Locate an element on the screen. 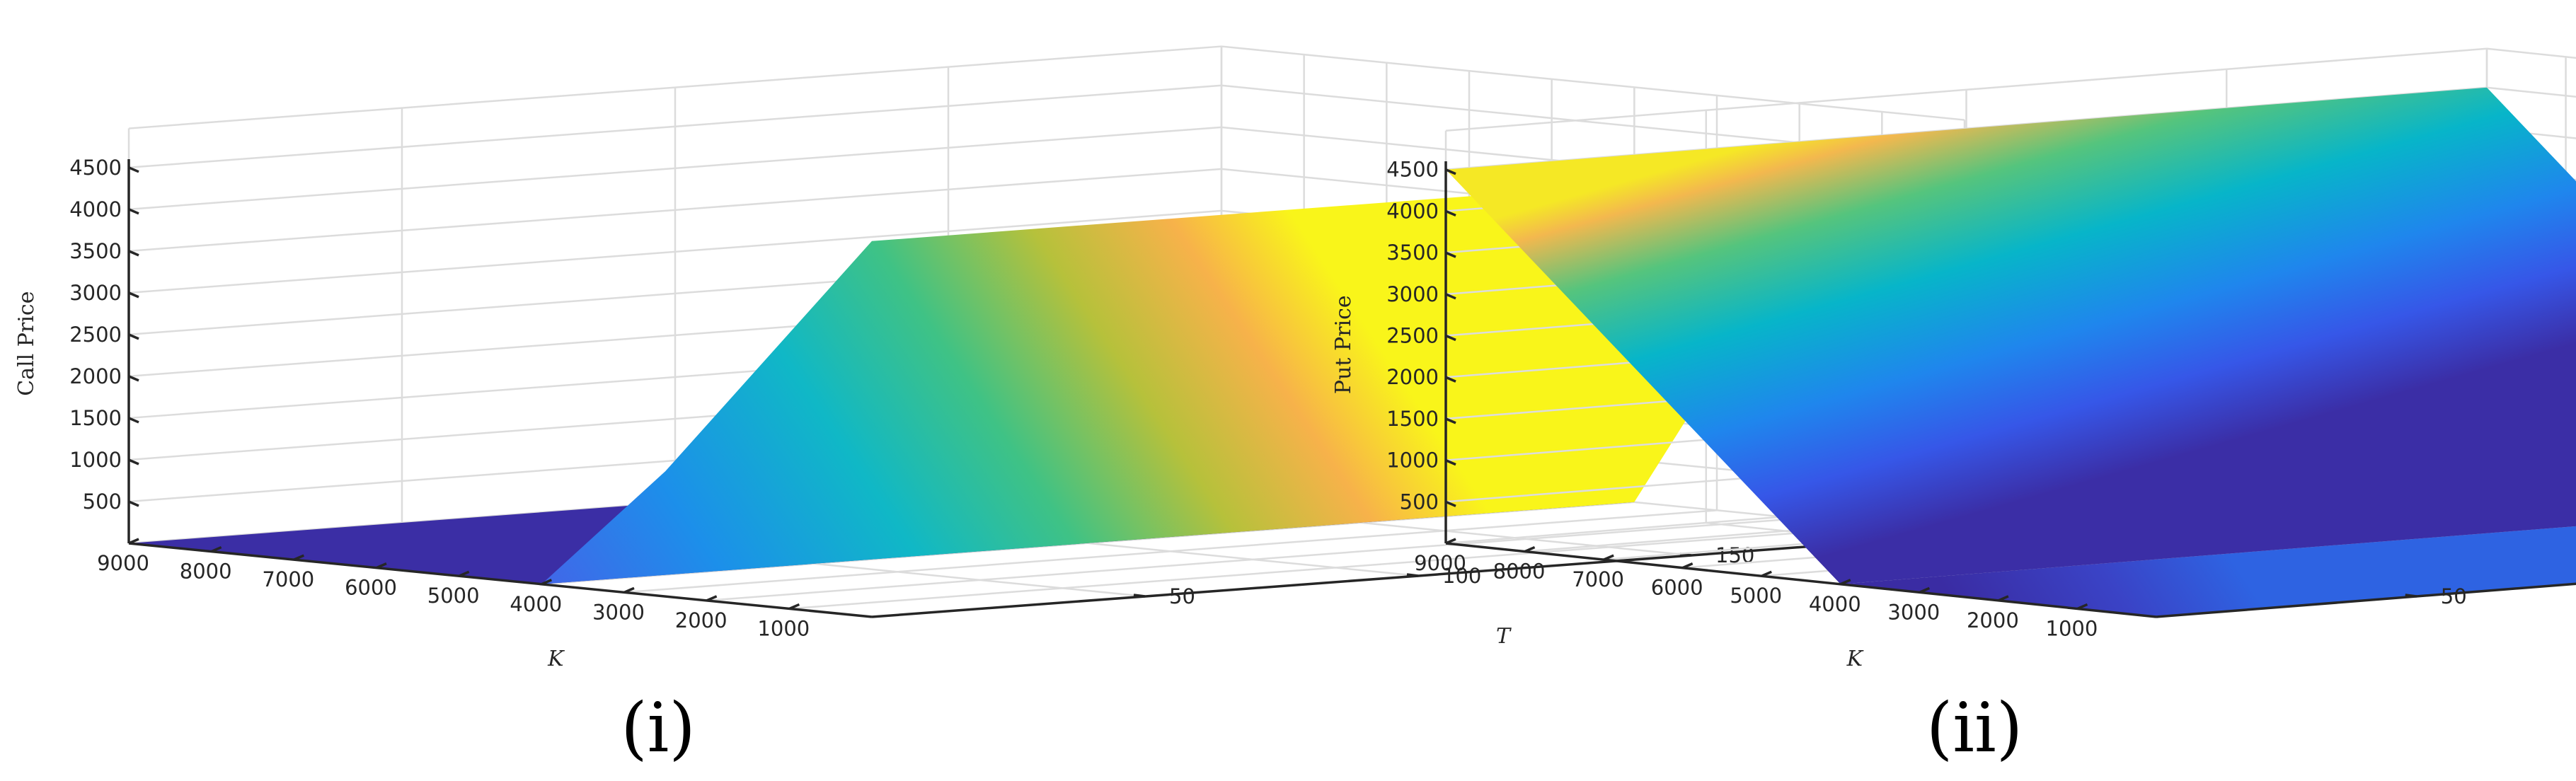 The width and height of the screenshot is (2576, 781). t-tick-label: 100 is located at coordinates (1462, 576).